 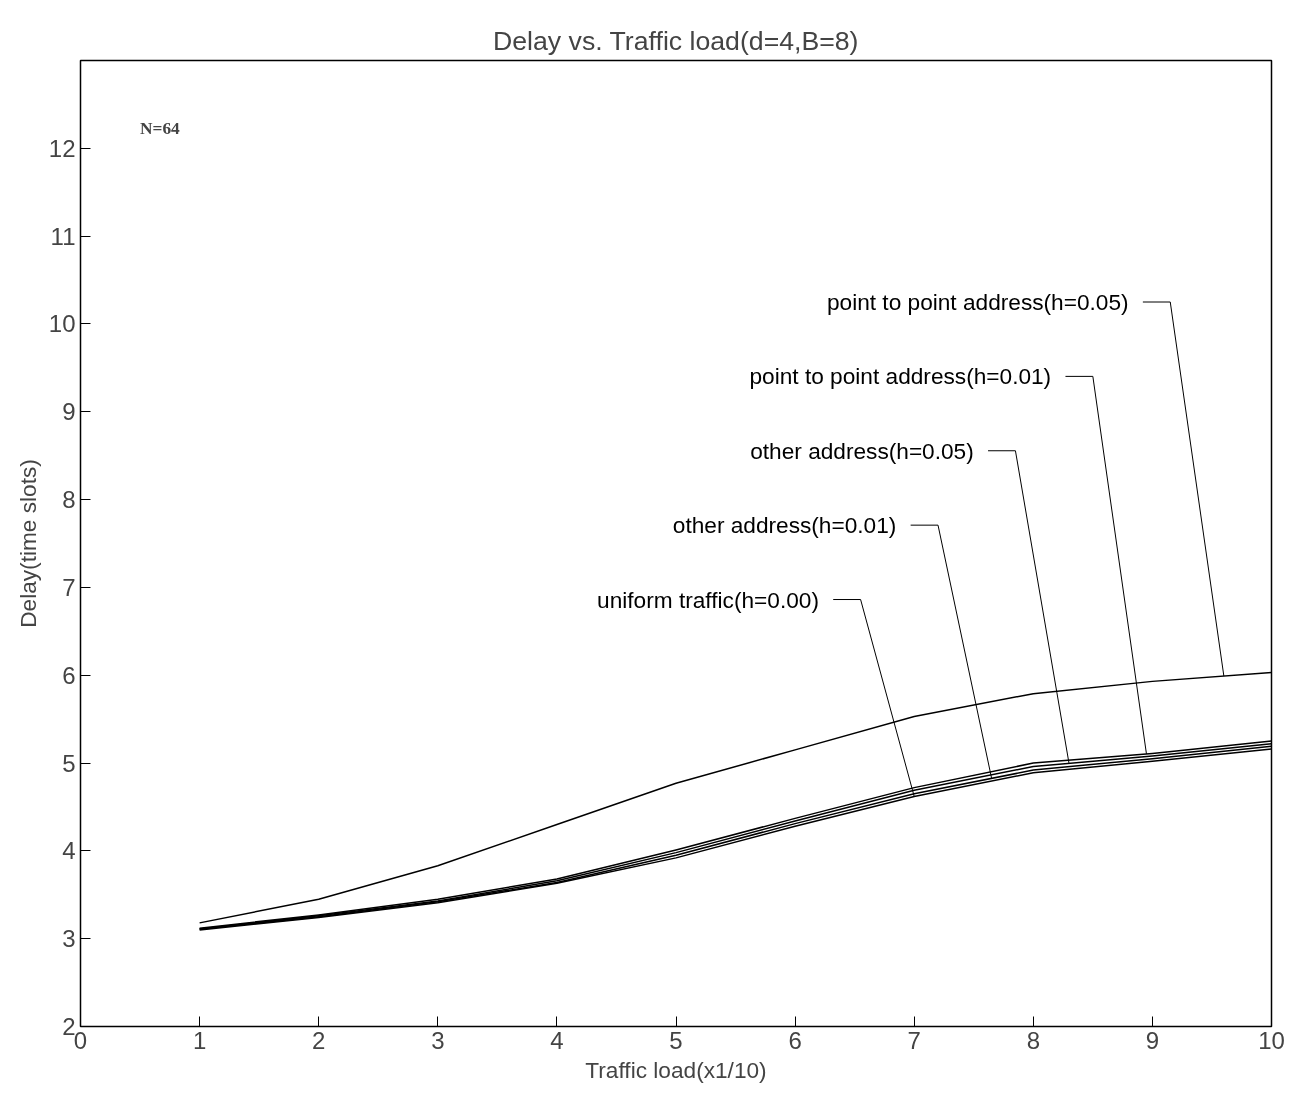 What do you see at coordinates (1271, 1040) in the screenshot?
I see `x-tick-label: 10` at bounding box center [1271, 1040].